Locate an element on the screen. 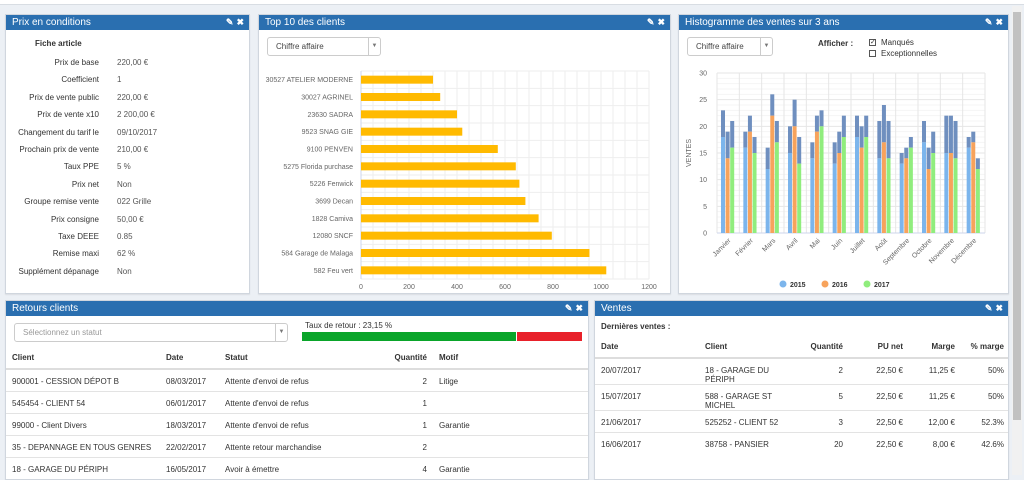 This screenshot has width=1024, height=480. status-select: Sélectionnez un statut ▼ is located at coordinates (151, 332).